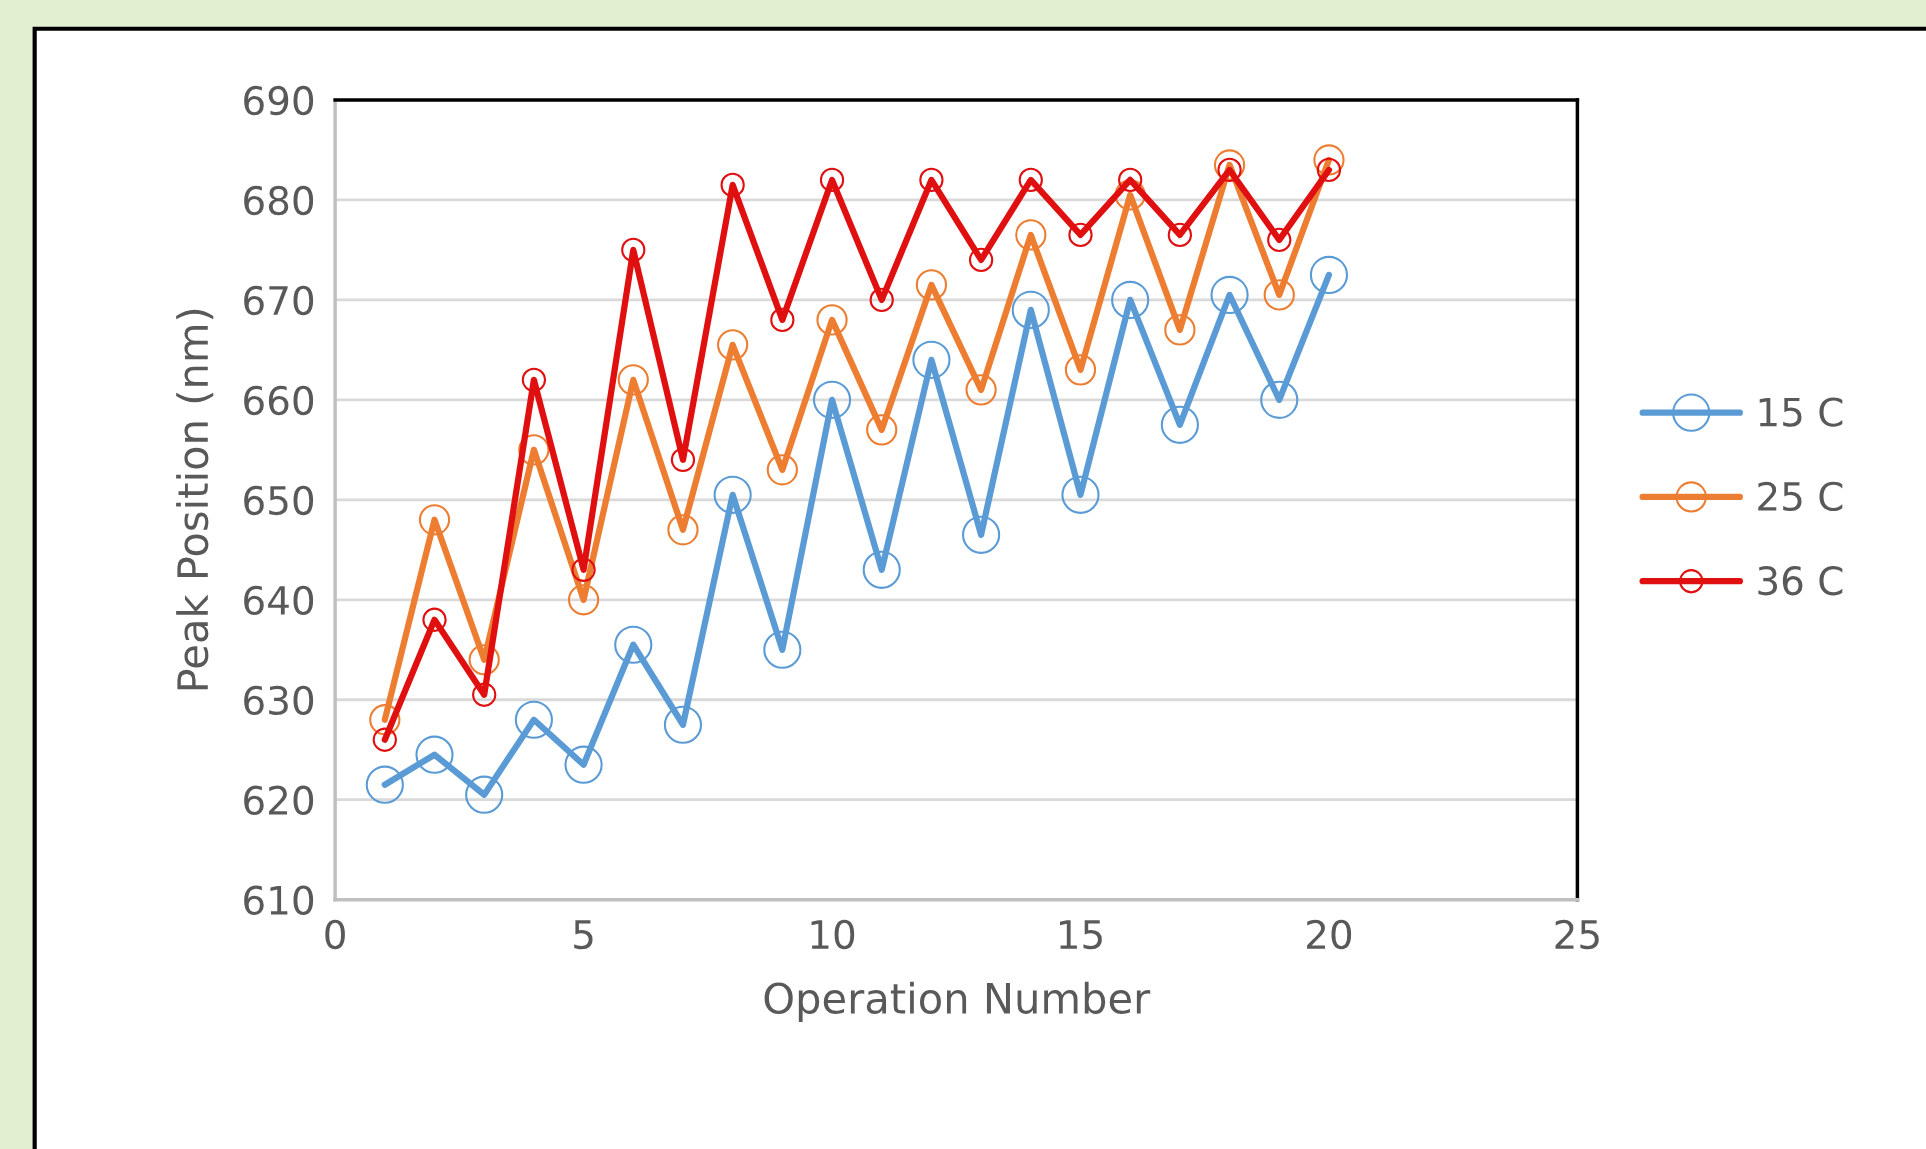  I want to click on x-tick-label: 15, so click(1081, 935).